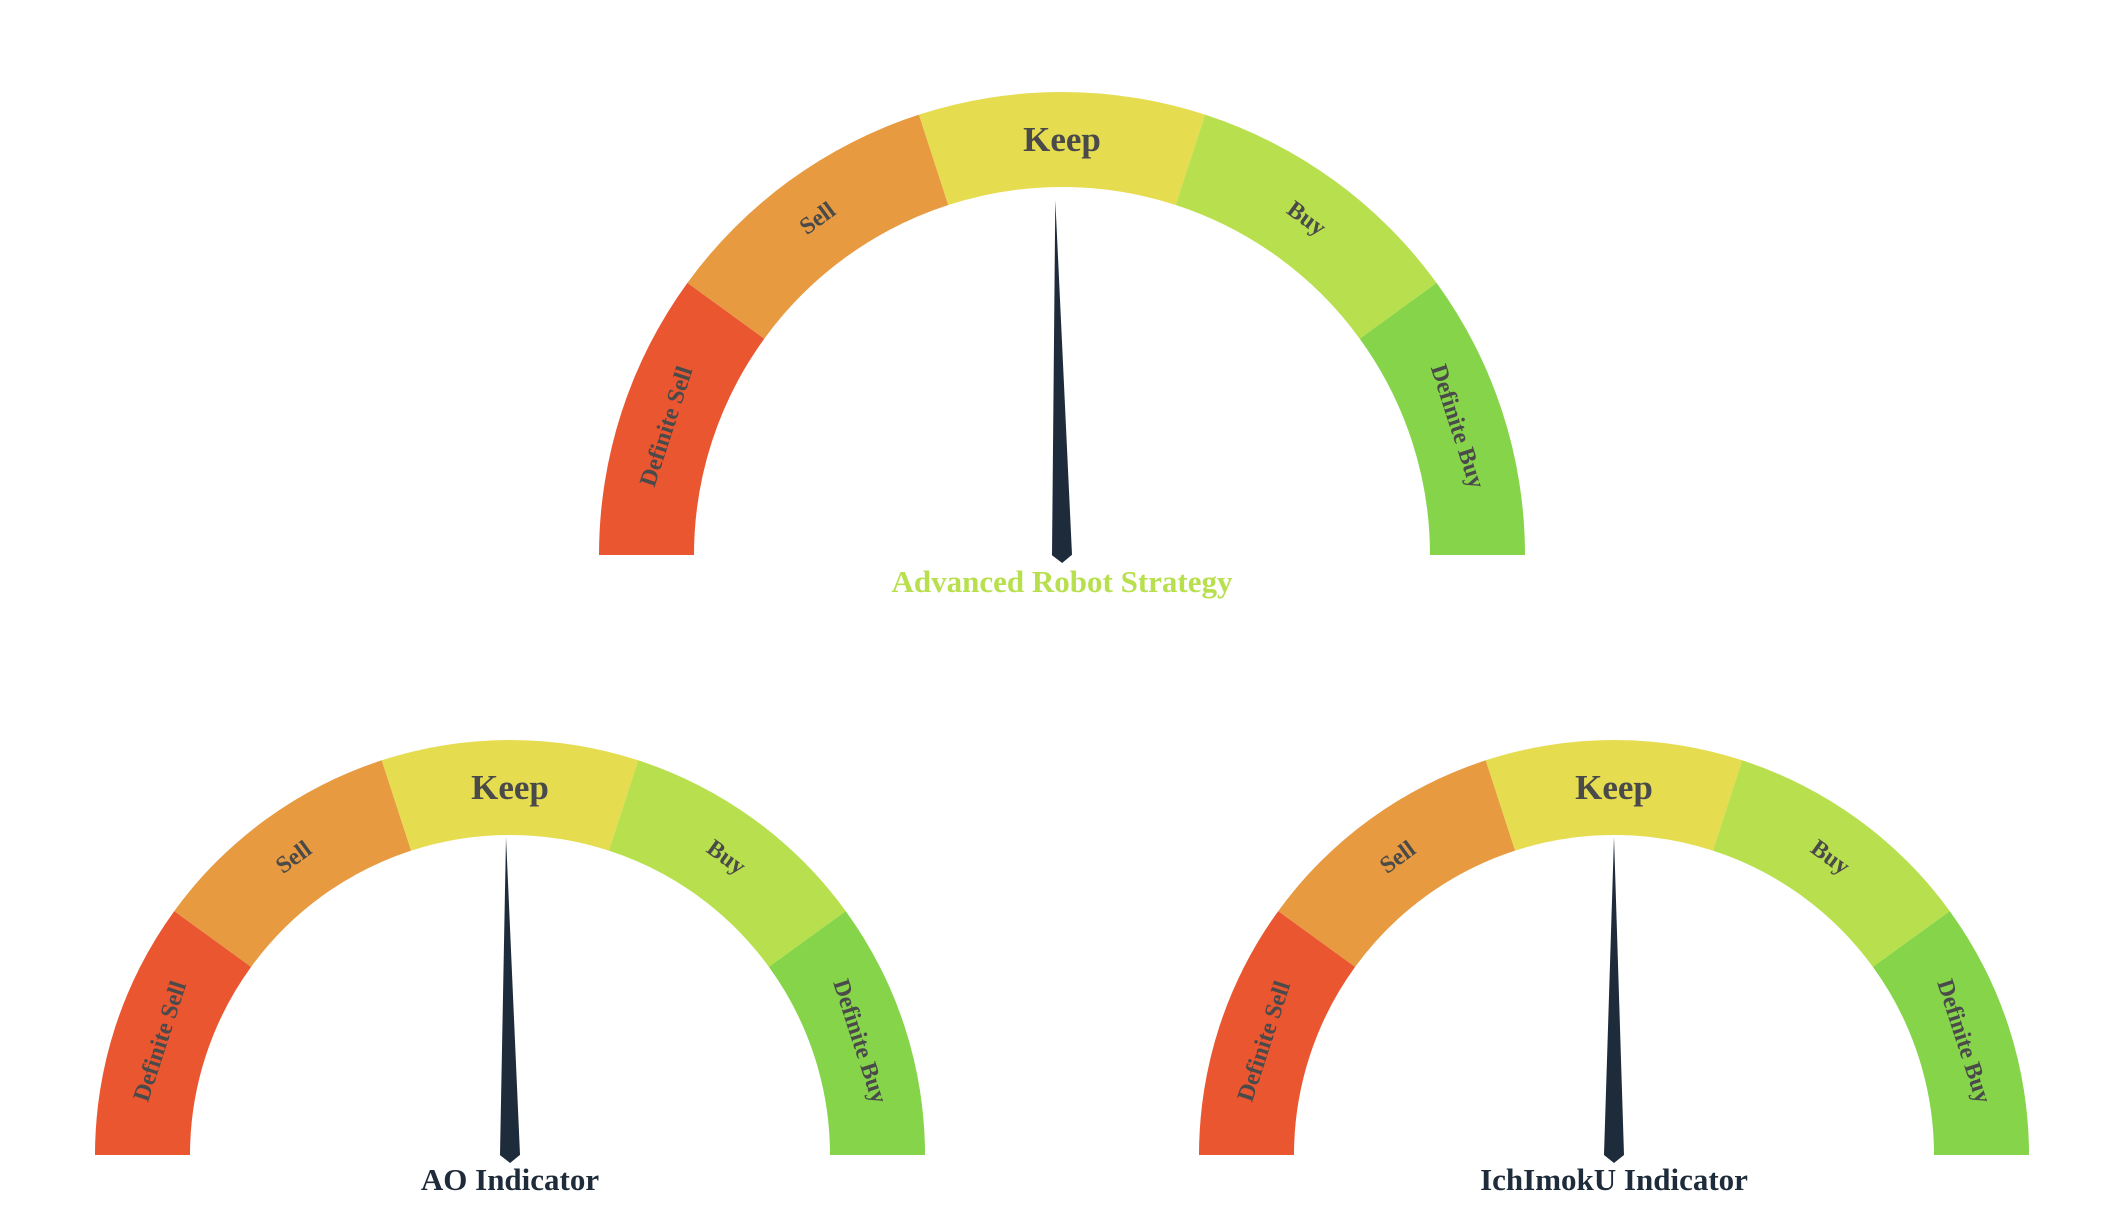 This screenshot has width=2124, height=1220. I want to click on gauge-title: AO Indicator, so click(510, 1179).